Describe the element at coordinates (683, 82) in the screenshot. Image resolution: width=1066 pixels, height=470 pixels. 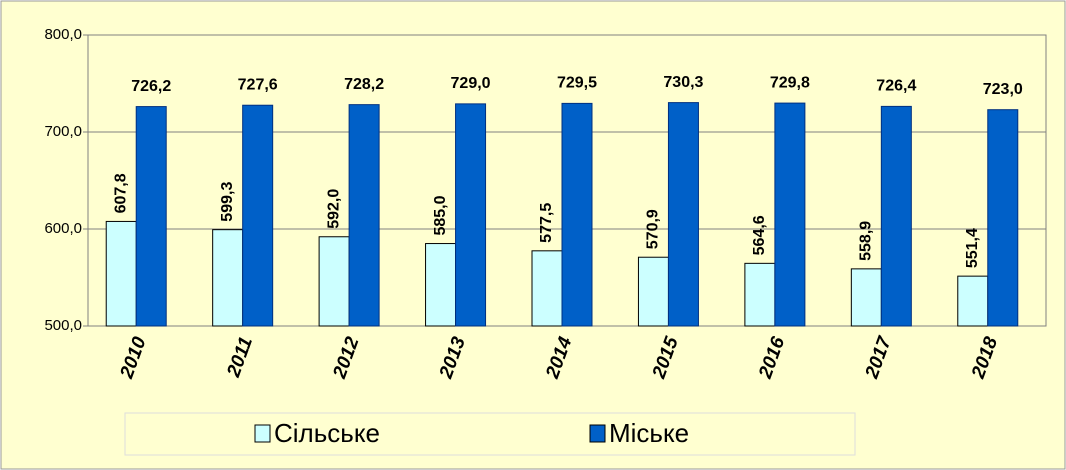
I see `value-label: 730,3` at that location.